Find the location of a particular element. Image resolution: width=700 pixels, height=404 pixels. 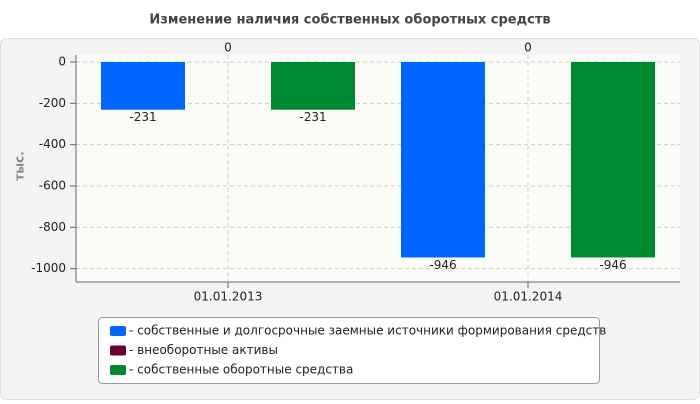

legend is located at coordinates (349, 350).